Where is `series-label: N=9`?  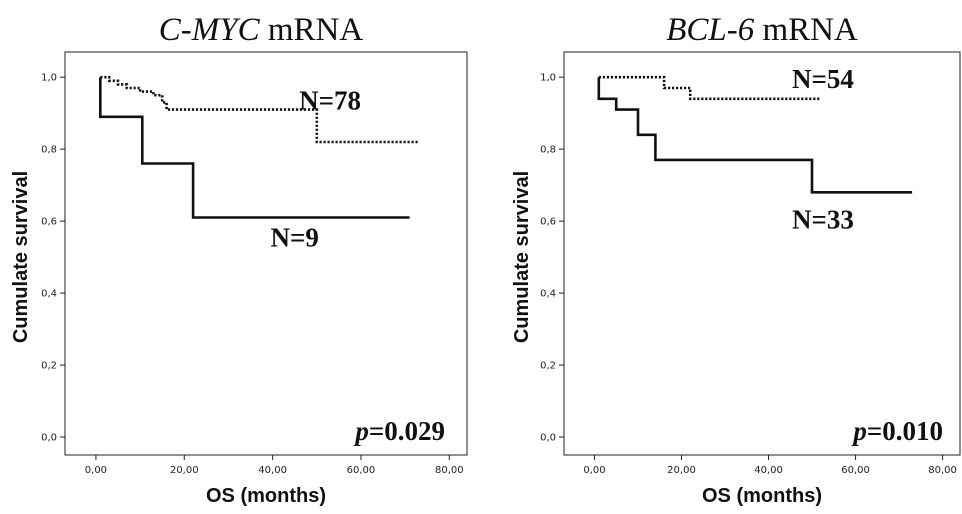 series-label: N=9 is located at coordinates (295, 237).